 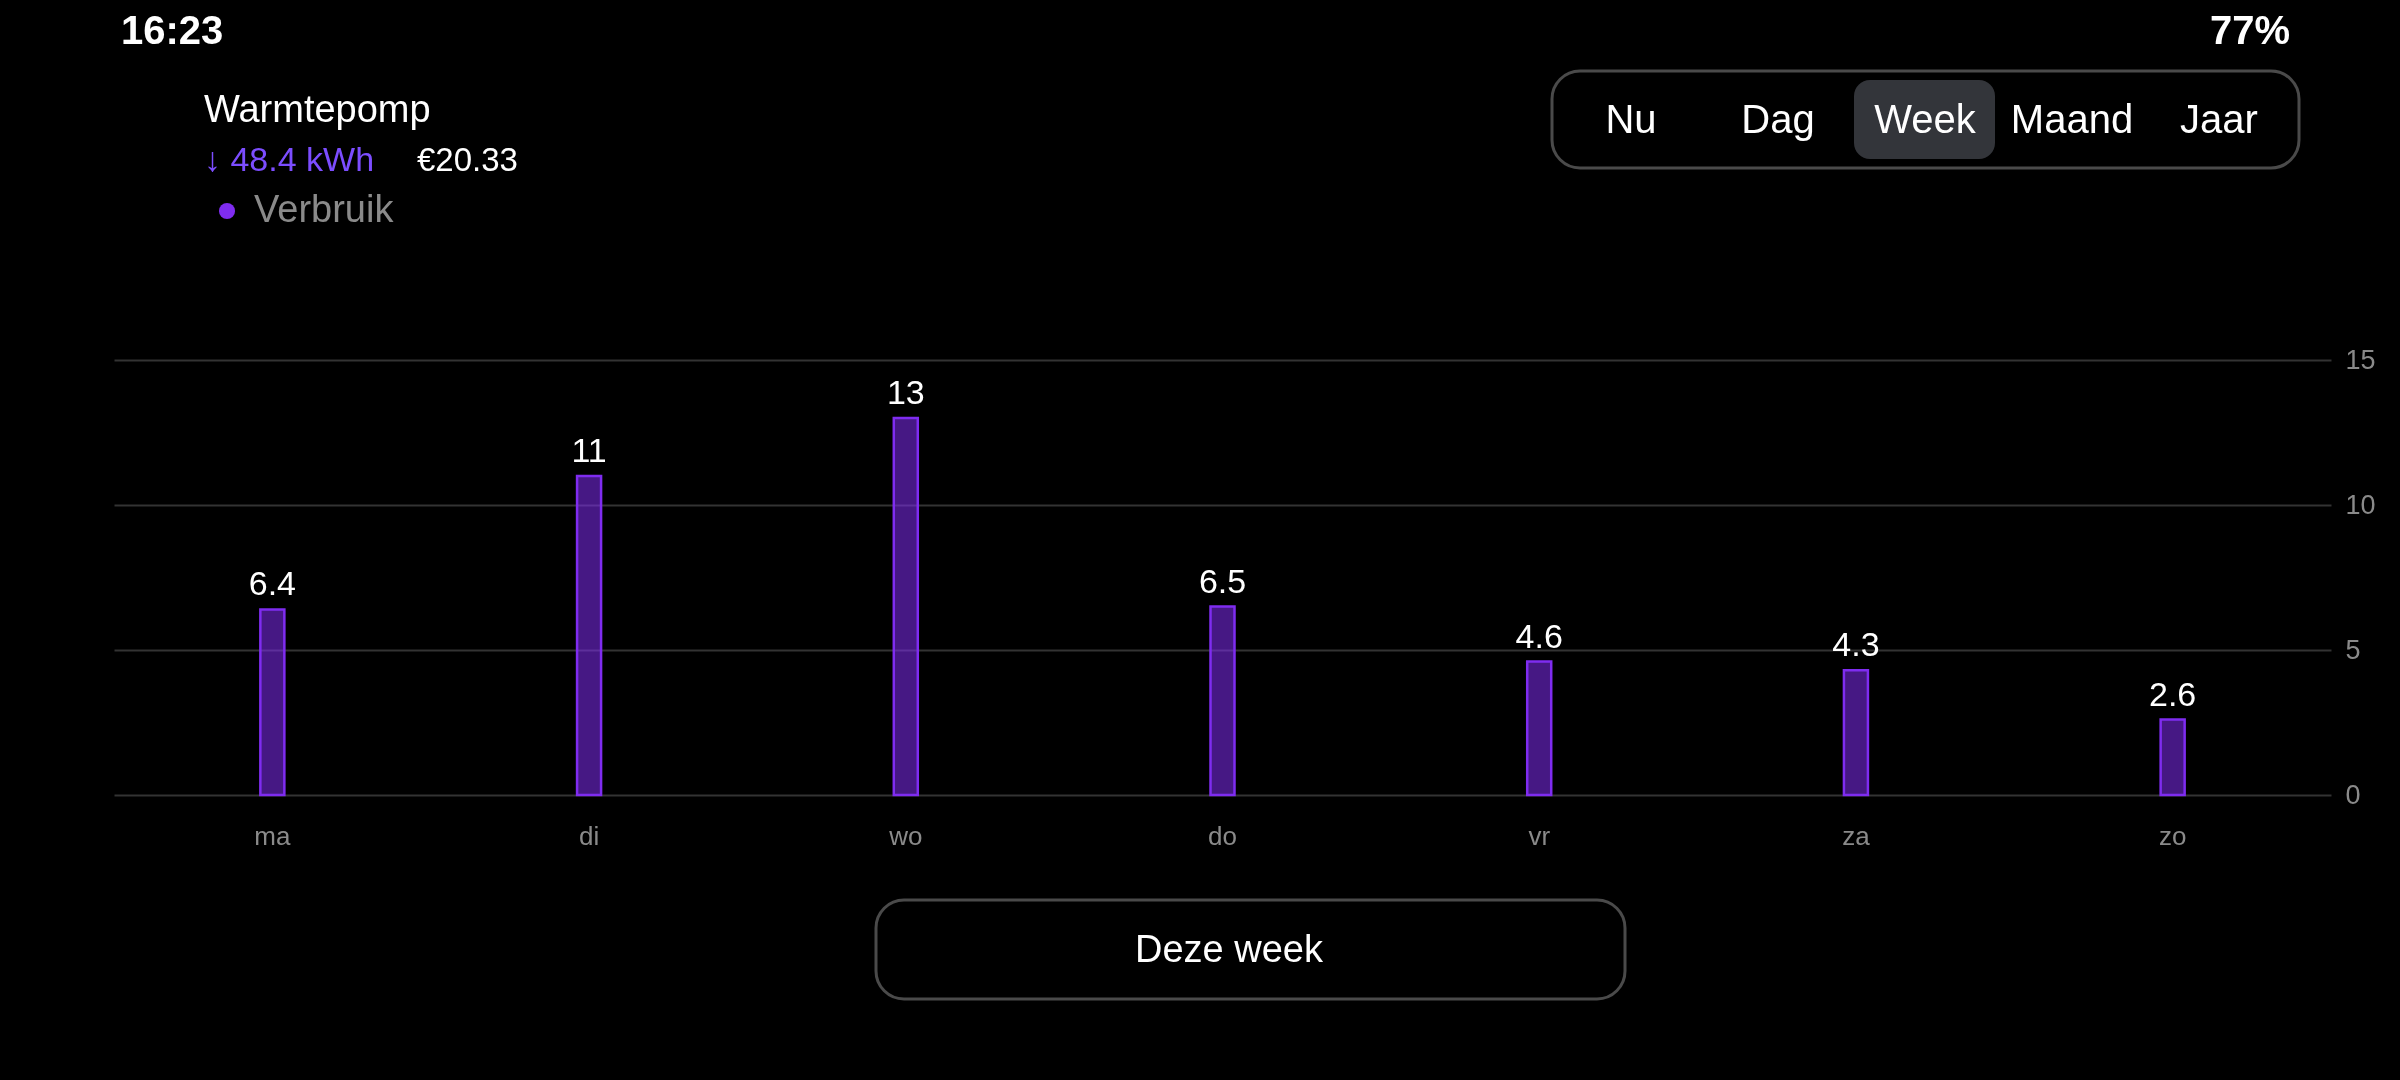 What do you see at coordinates (2353, 794) in the screenshot?
I see `y-tick-label: 0` at bounding box center [2353, 794].